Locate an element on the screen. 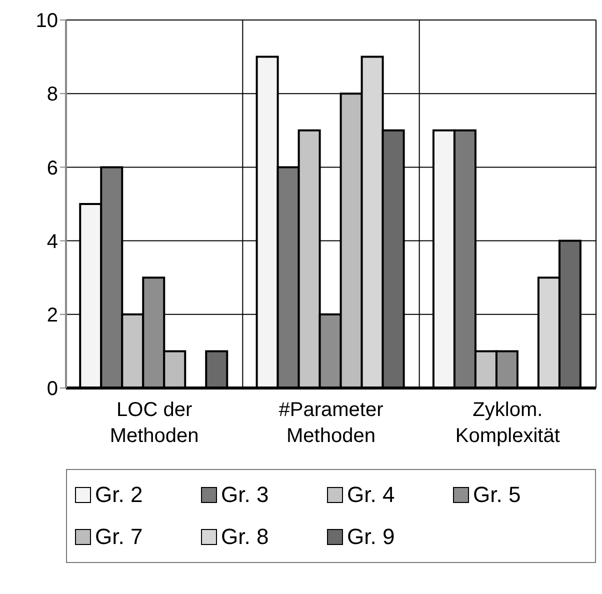  y-tick-label: 10 is located at coordinates (47, 21).